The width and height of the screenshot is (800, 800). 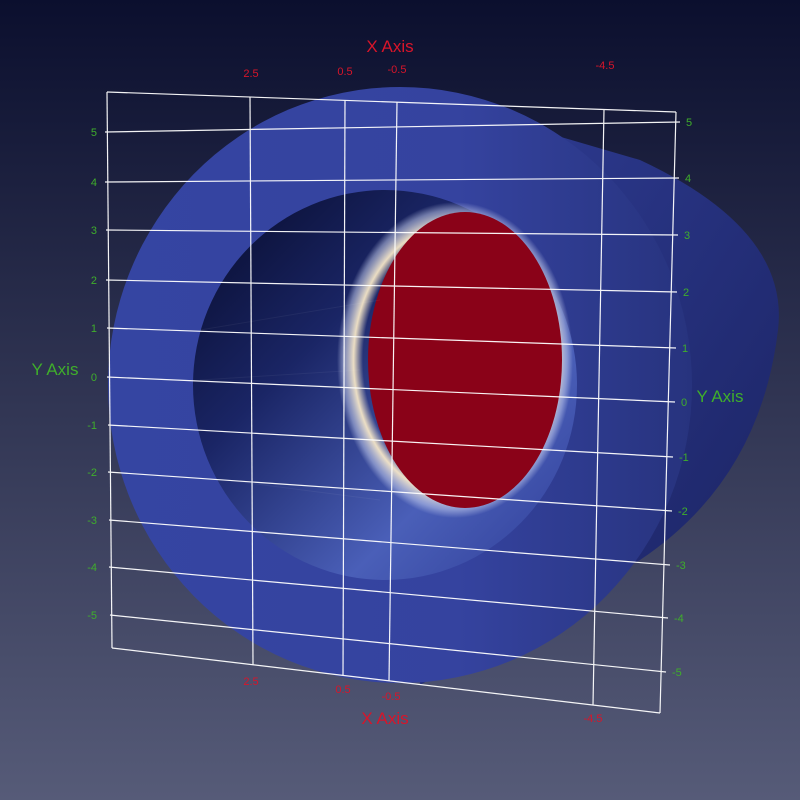 What do you see at coordinates (683, 512) in the screenshot?
I see `y-tick-label-right: -2` at bounding box center [683, 512].